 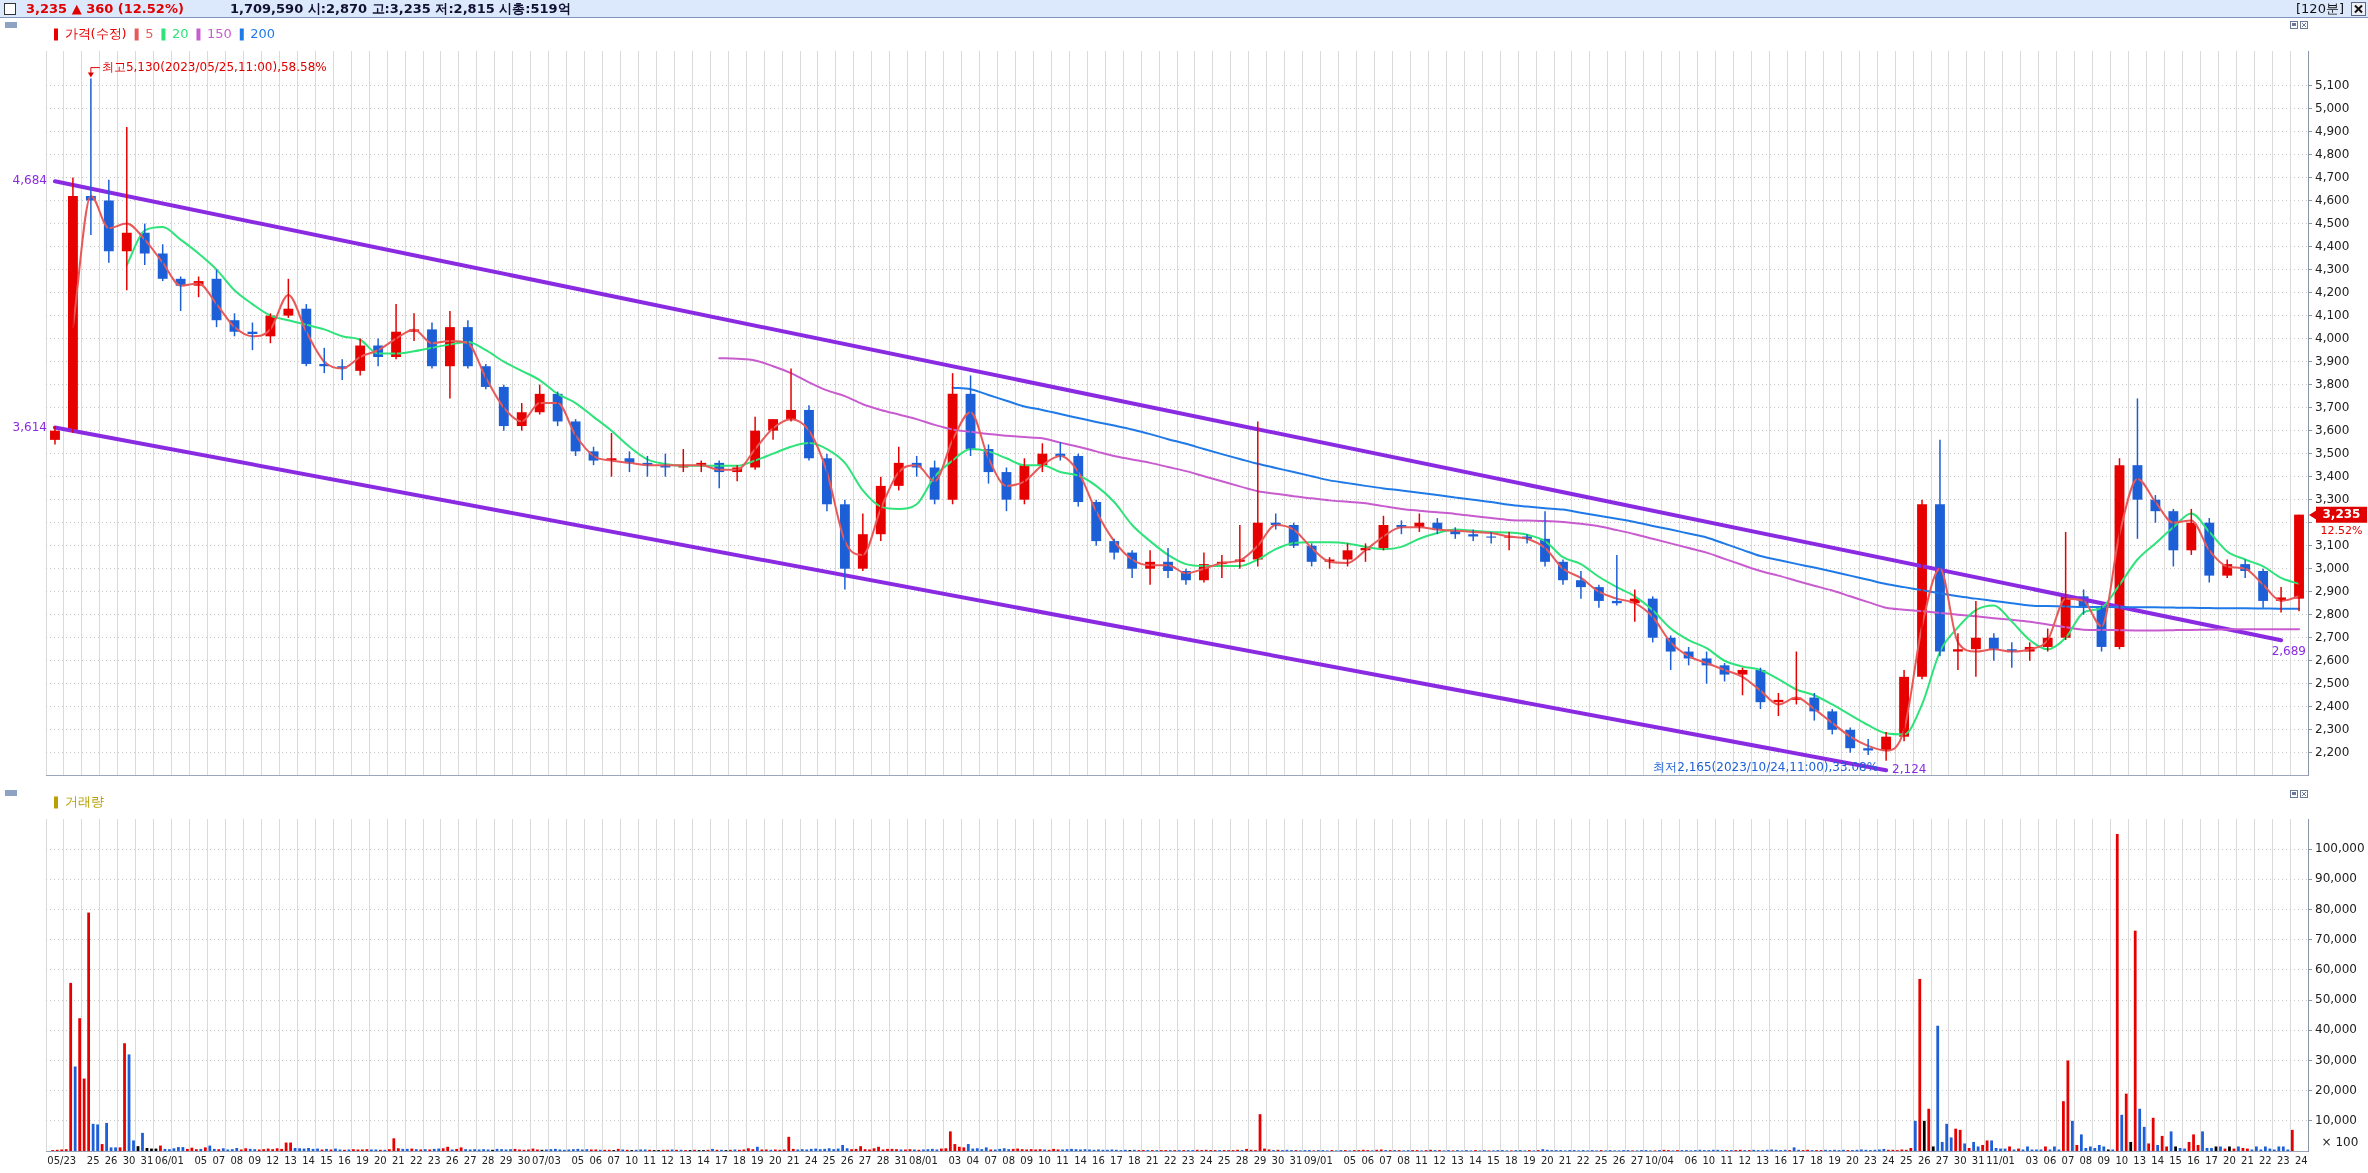 I want to click on y-tick-label: 4,800, so click(x=2332, y=153).